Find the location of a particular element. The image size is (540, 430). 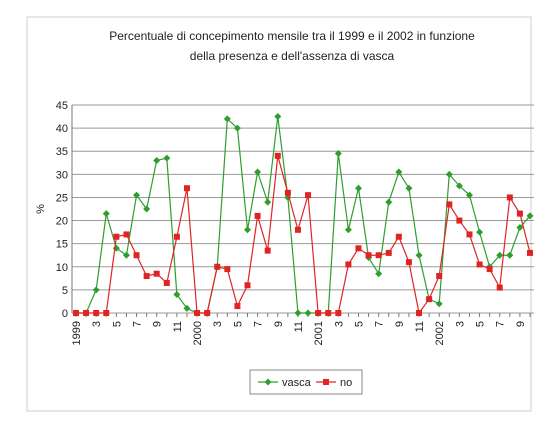

y-tick-label: 40 is located at coordinates (62, 129).